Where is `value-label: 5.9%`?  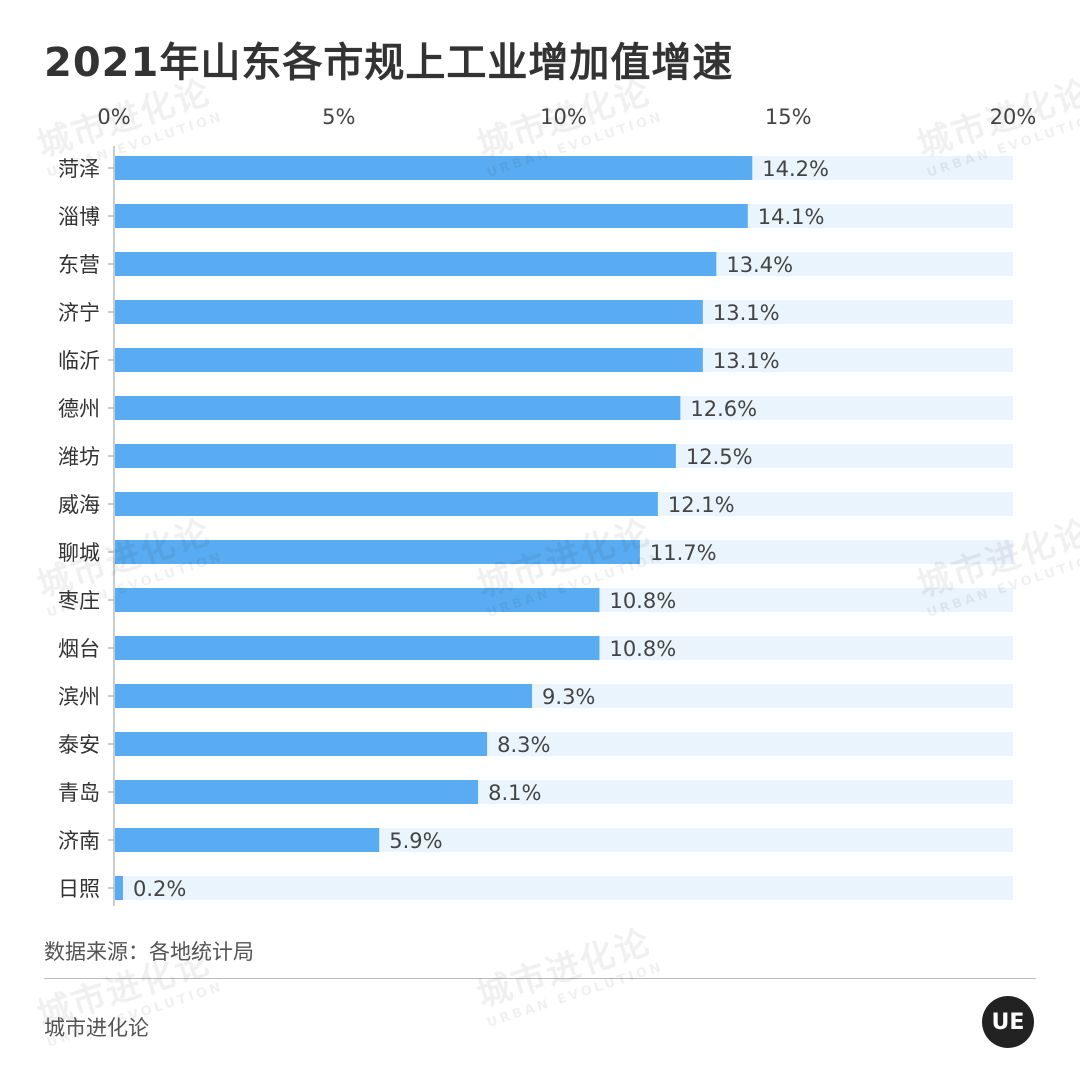 value-label: 5.9% is located at coordinates (415, 841).